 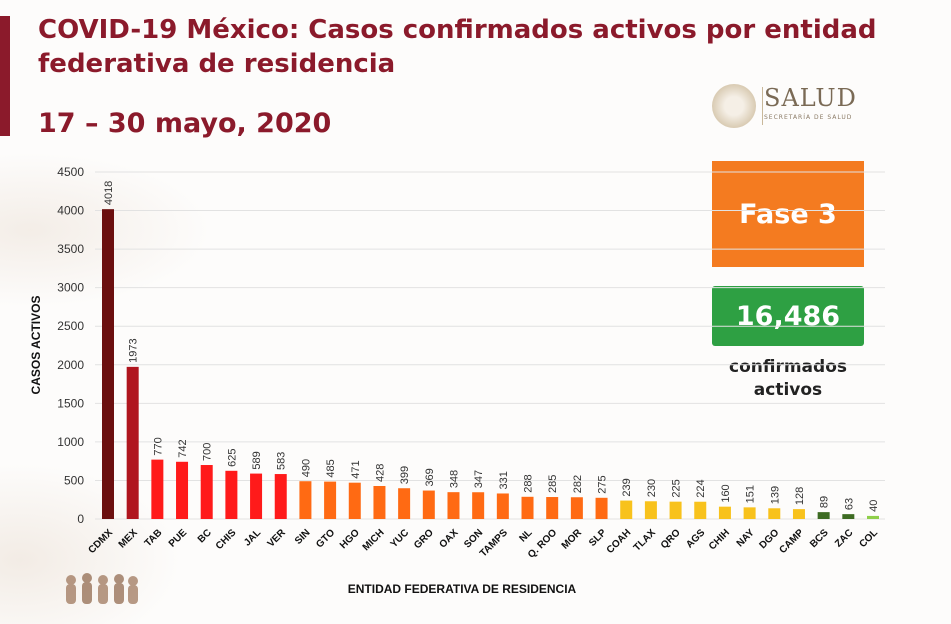 I want to click on bar-ver, so click(x=280, y=496).